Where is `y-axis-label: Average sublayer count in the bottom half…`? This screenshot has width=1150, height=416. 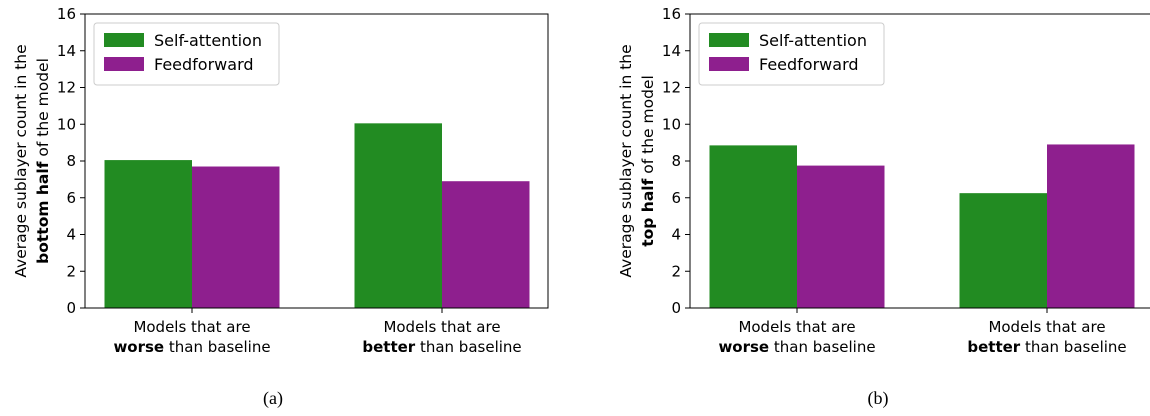
y-axis-label: Average sublayer count in the bottom half… is located at coordinates (32, 160).